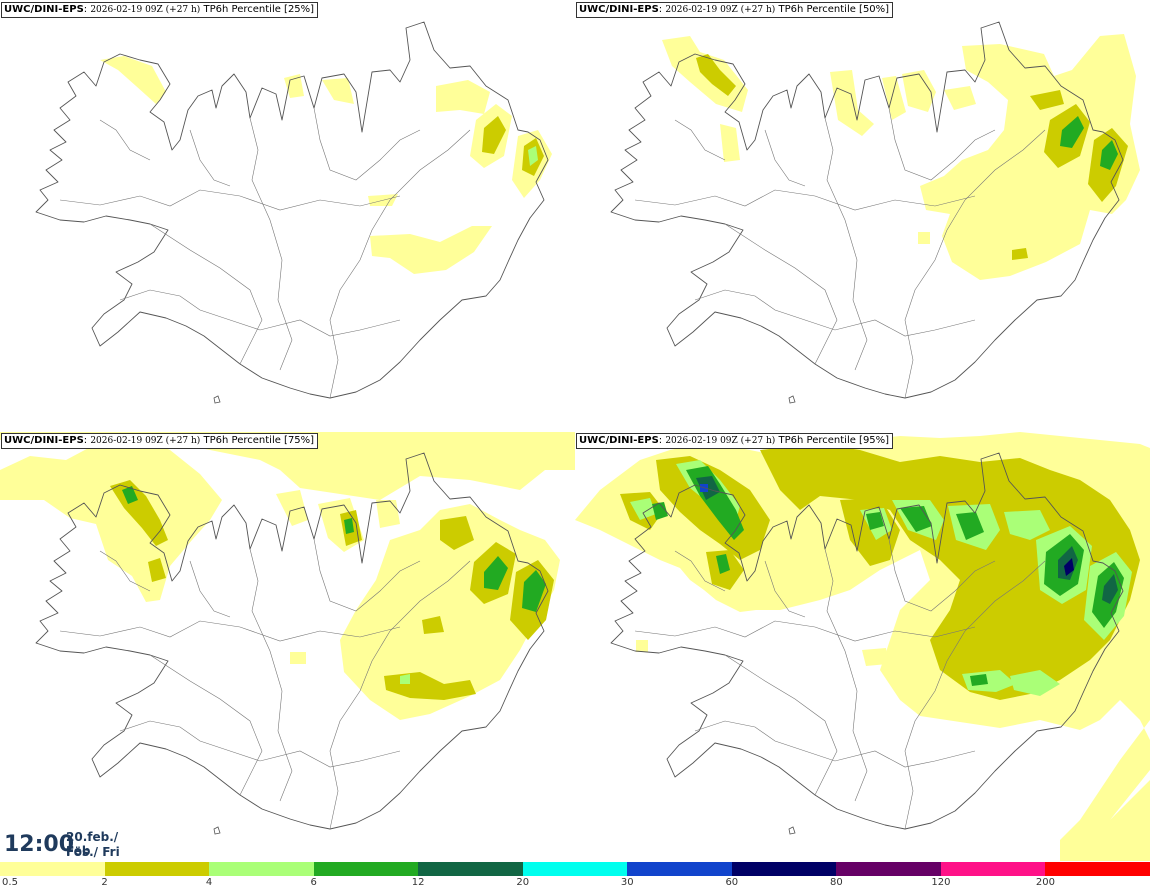 The height and width of the screenshot is (891, 1150). What do you see at coordinates (10, 882) in the screenshot?
I see `legend-tick-label: 0.5` at bounding box center [10, 882].